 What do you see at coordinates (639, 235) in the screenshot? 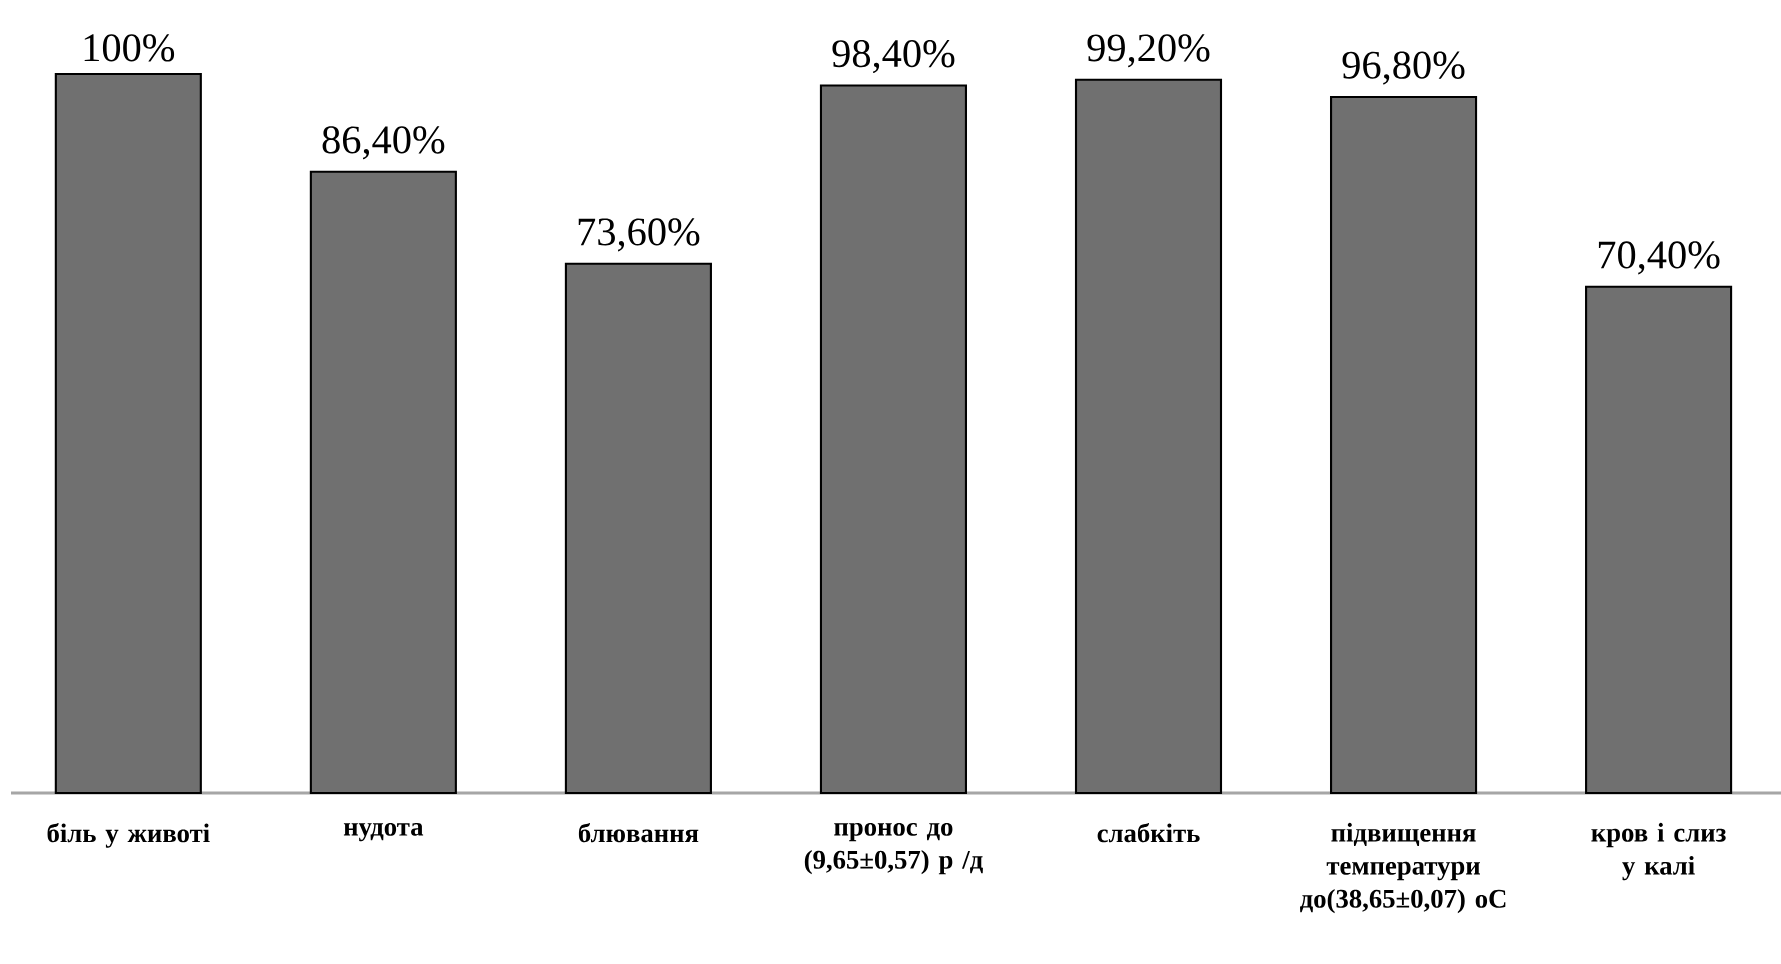
I see `data-label: 73,60%` at bounding box center [639, 235].